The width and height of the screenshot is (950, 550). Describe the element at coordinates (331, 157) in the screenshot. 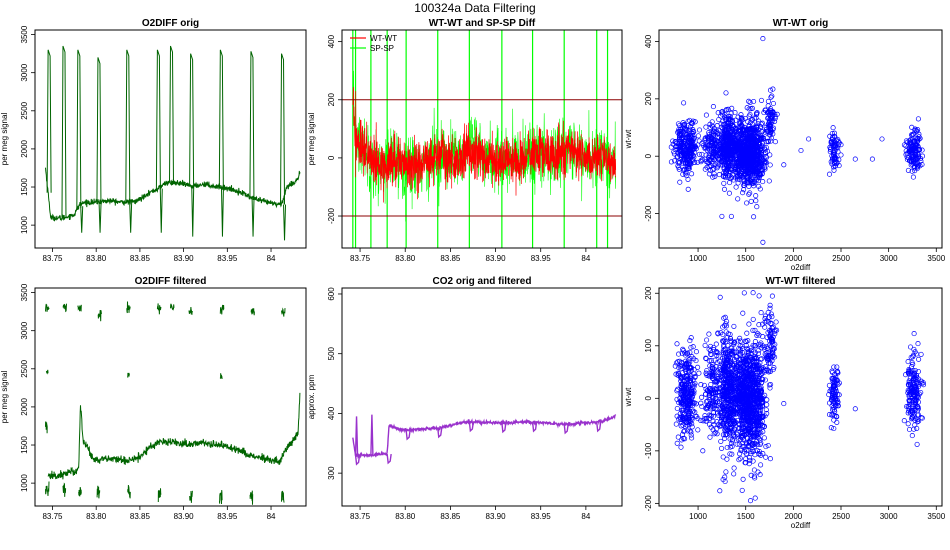

I see `y-tick-label: 0` at that location.